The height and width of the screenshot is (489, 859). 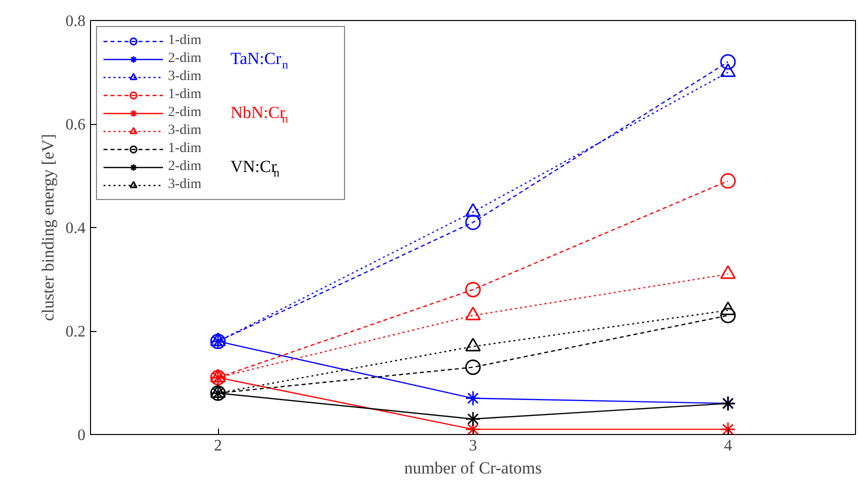 I want to click on y-tick-label: 0.4, so click(x=76, y=228).